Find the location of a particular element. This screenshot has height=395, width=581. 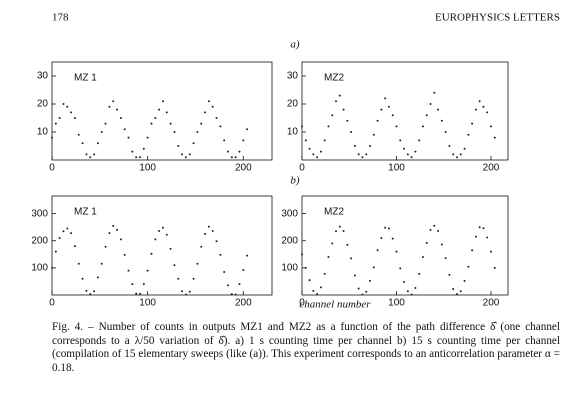

panel-title: MZ2 is located at coordinates (334, 78).